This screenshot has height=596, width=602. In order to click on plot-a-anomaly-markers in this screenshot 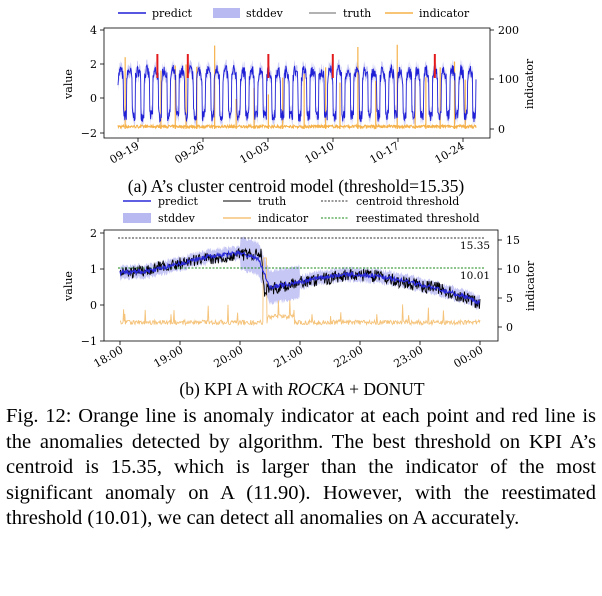, I will do `click(296, 66)`.